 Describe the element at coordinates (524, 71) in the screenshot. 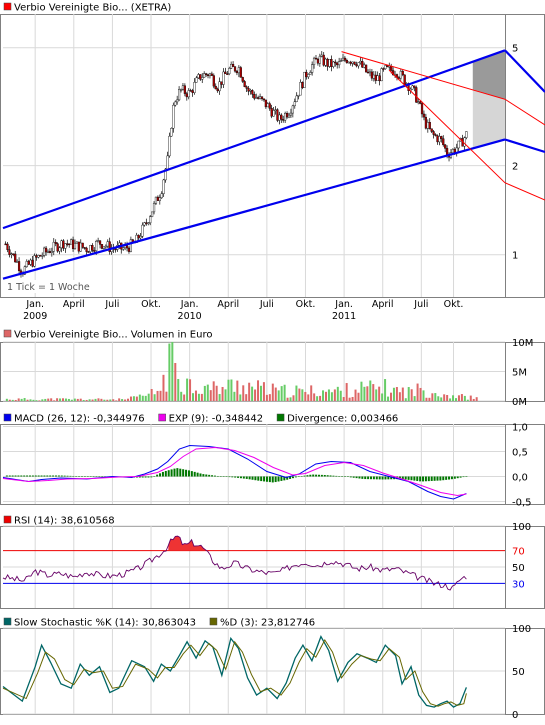

I see `trend-channel-upper-extension` at that location.